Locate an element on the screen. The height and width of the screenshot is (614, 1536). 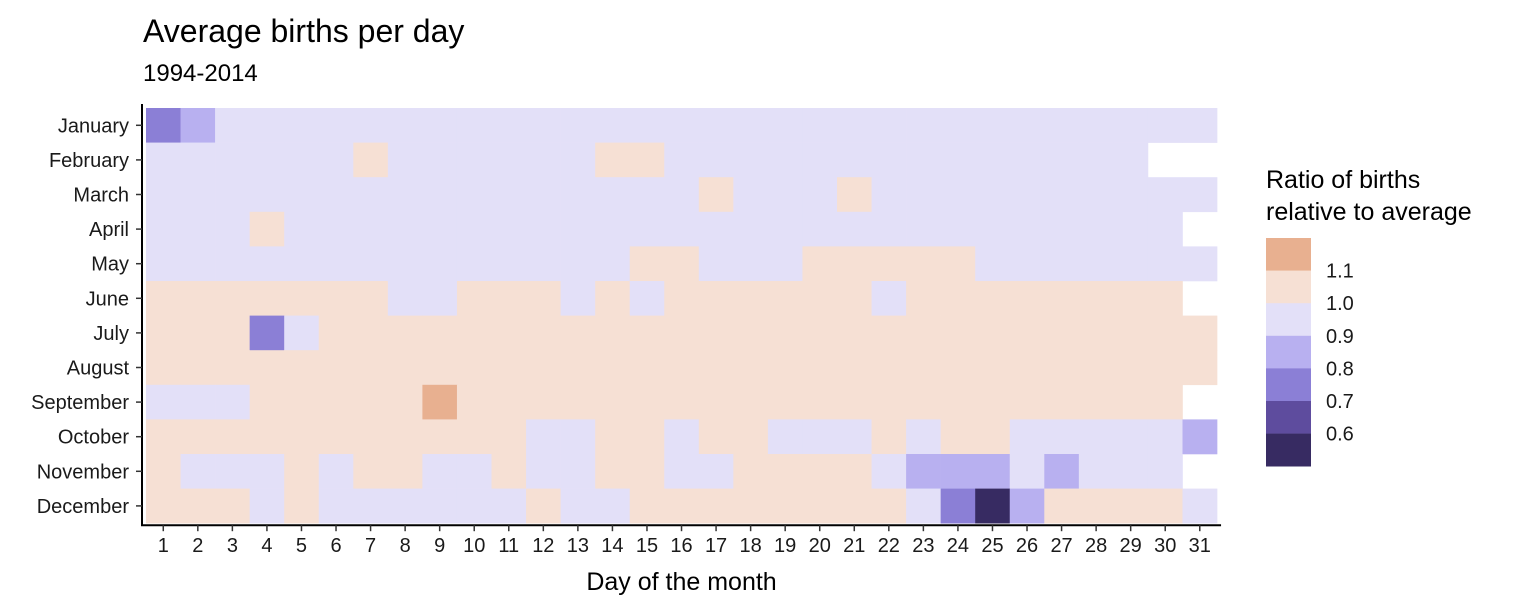
chart-subtitle: 1994-2014 is located at coordinates (200, 73).